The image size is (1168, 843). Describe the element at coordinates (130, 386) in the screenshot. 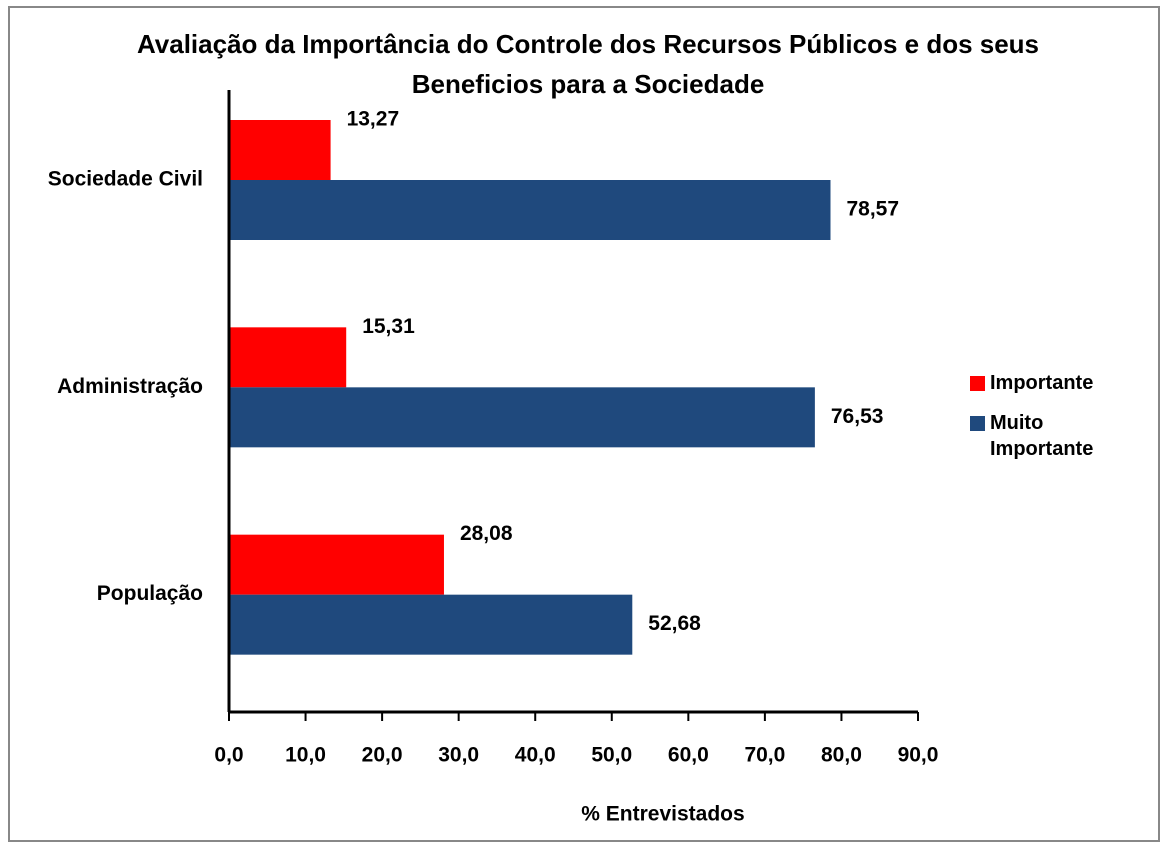

I see `y-tick-label: Administração` at that location.